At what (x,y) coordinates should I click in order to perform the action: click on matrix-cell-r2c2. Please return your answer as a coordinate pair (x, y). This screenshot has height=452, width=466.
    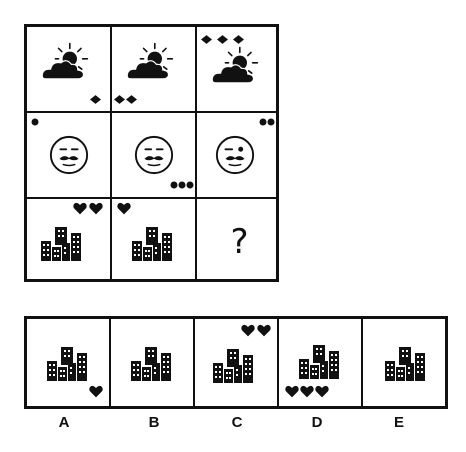
    Looking at the image, I should click on (154, 156).